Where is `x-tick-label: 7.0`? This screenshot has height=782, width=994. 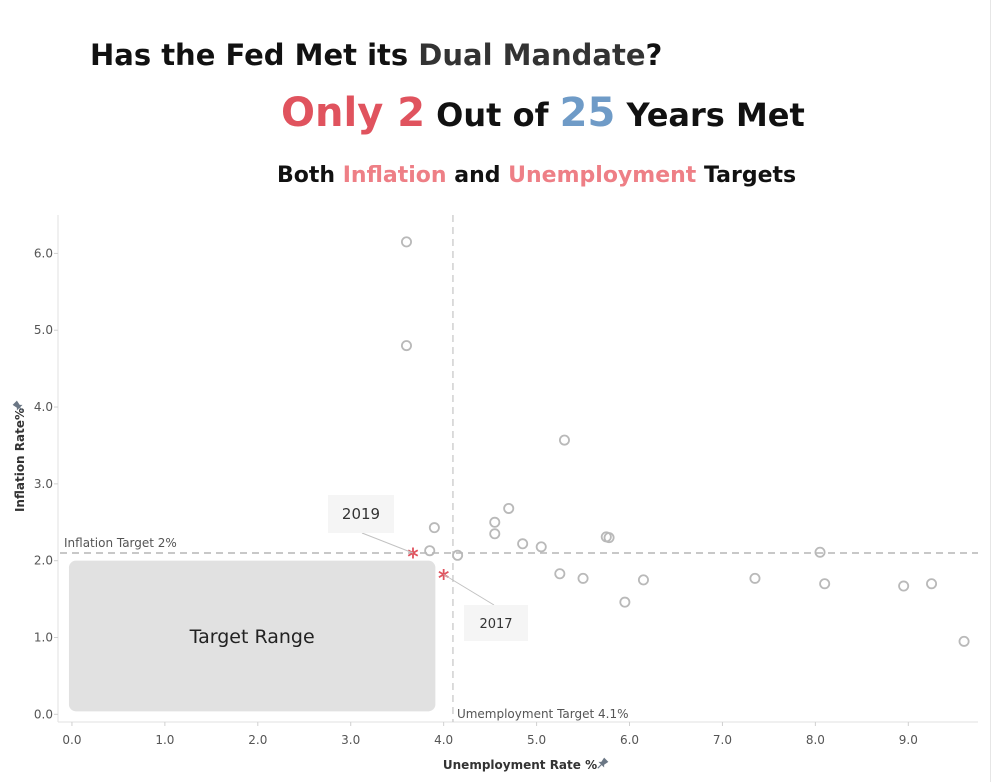 x-tick-label: 7.0 is located at coordinates (722, 740).